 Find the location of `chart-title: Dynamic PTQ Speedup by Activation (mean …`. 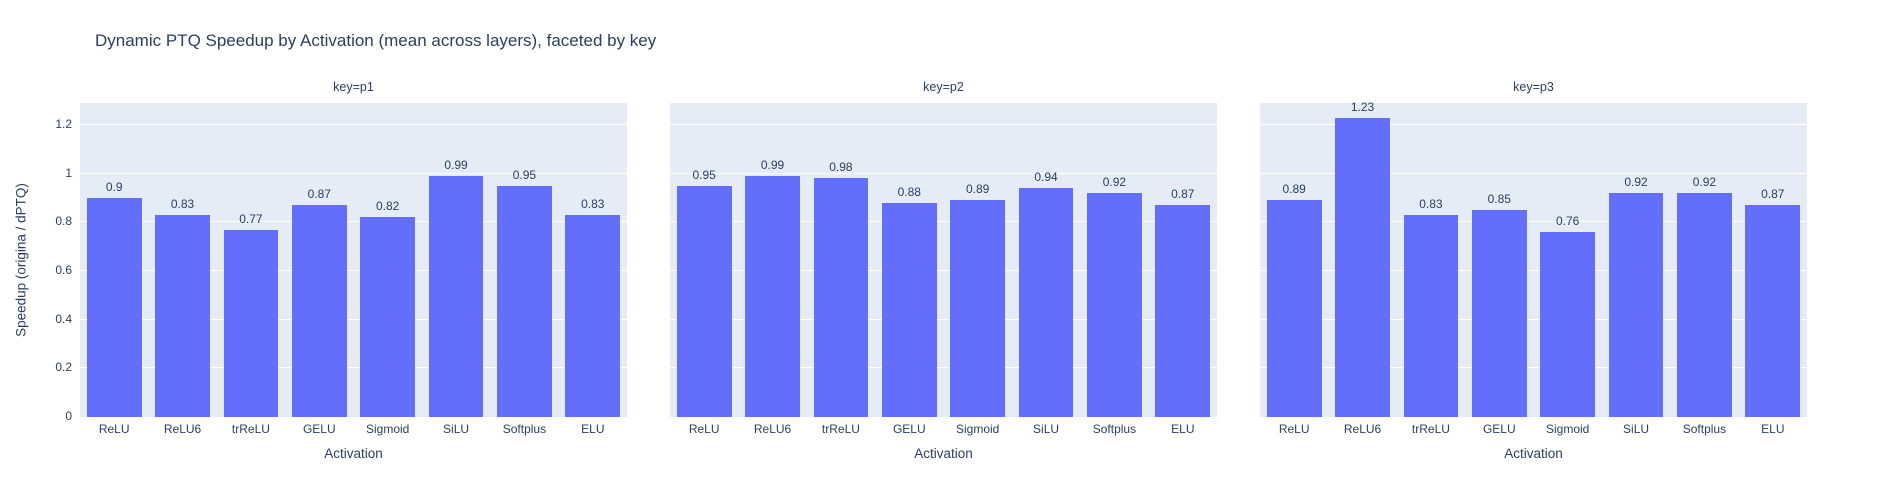

chart-title: Dynamic PTQ Speedup by Activation (mean … is located at coordinates (376, 40).